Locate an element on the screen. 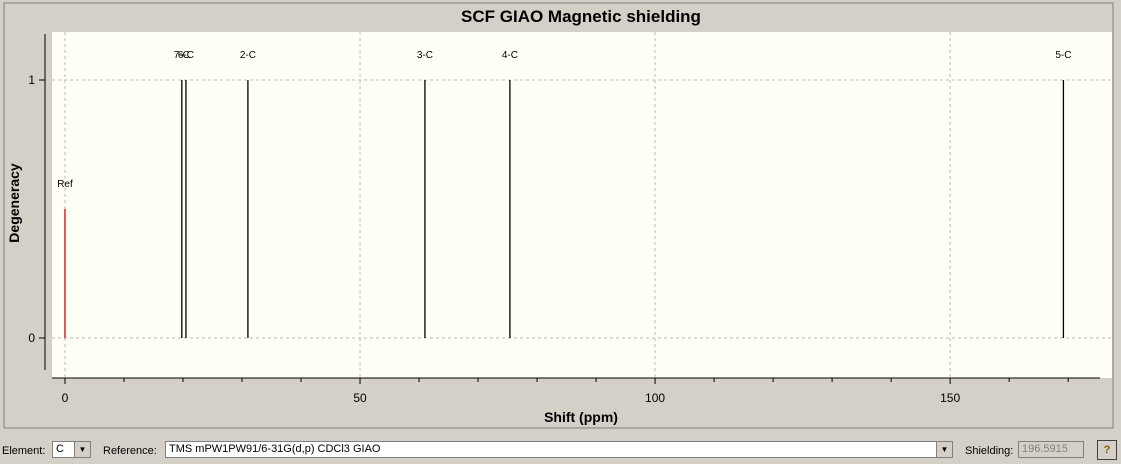  element-select: C ▼ is located at coordinates (71, 449).